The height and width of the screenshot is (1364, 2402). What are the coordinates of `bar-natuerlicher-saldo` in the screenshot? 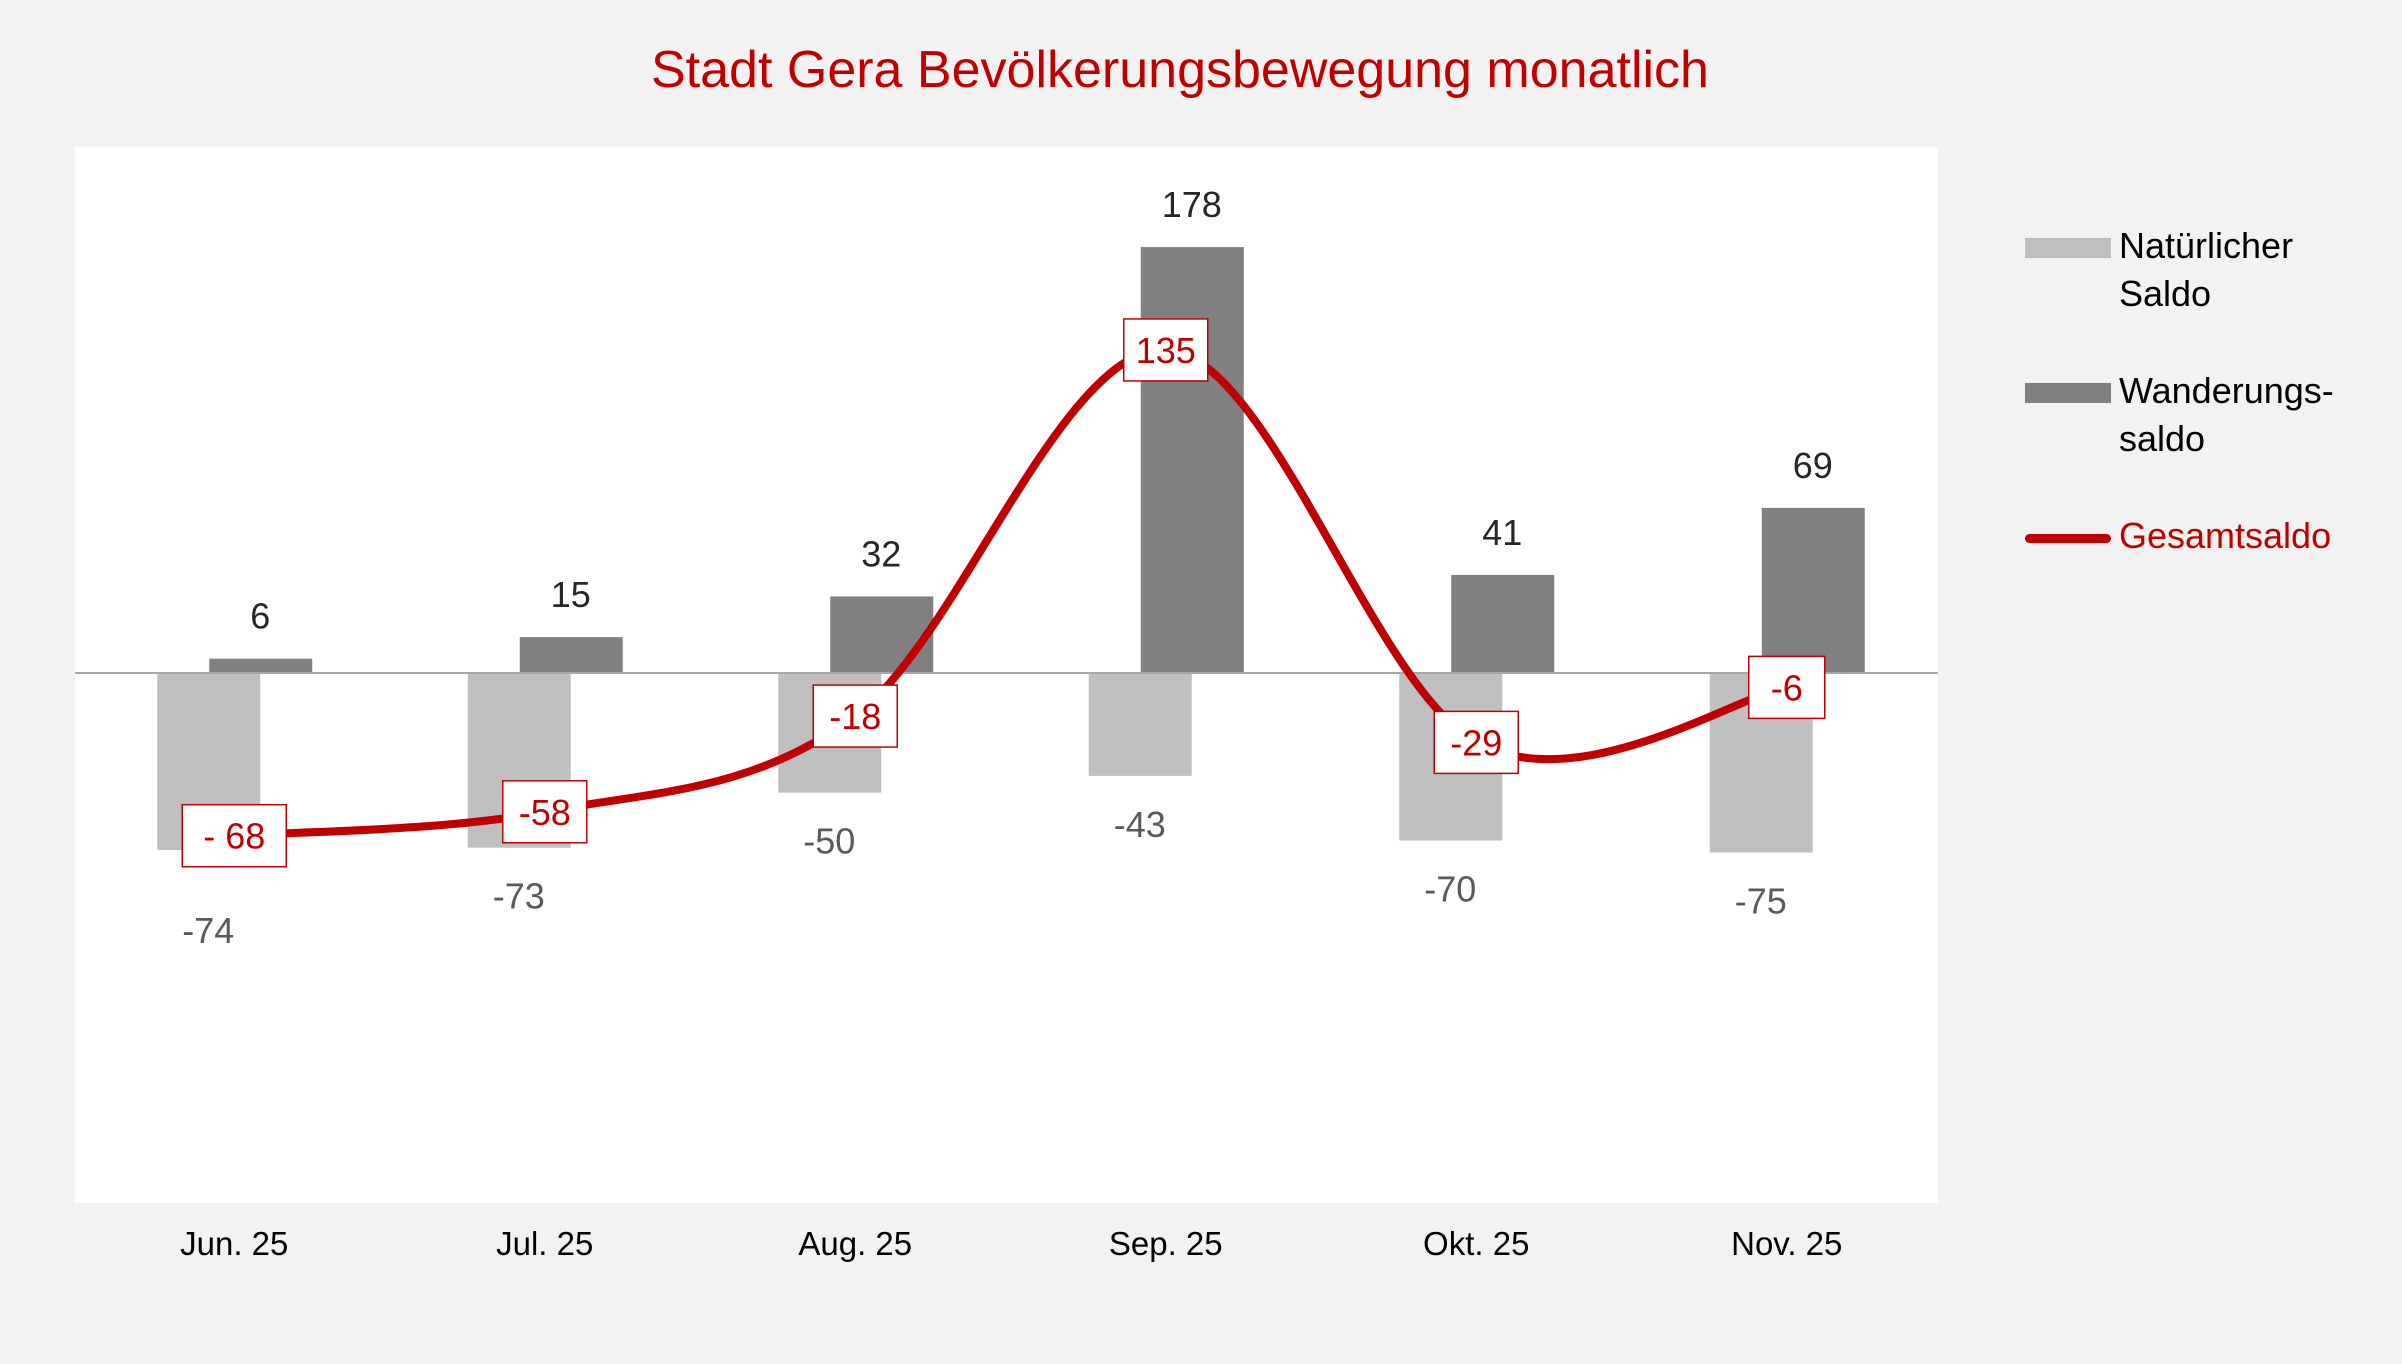 It's located at (1140, 724).